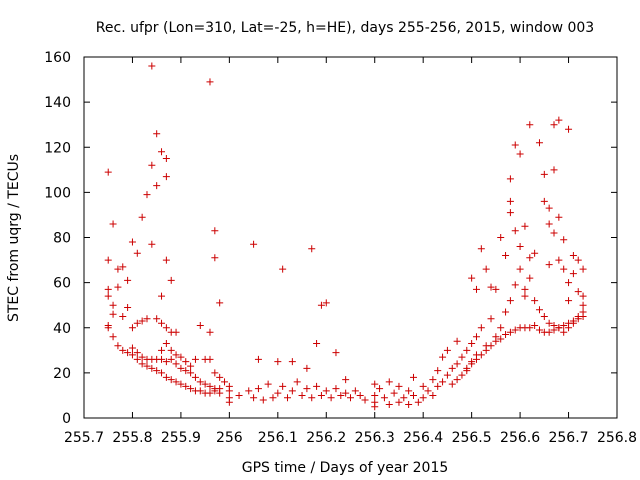 Image resolution: width=640 pixels, height=480 pixels. What do you see at coordinates (57, 148) in the screenshot?
I see `y-tick-label: 120` at bounding box center [57, 148].